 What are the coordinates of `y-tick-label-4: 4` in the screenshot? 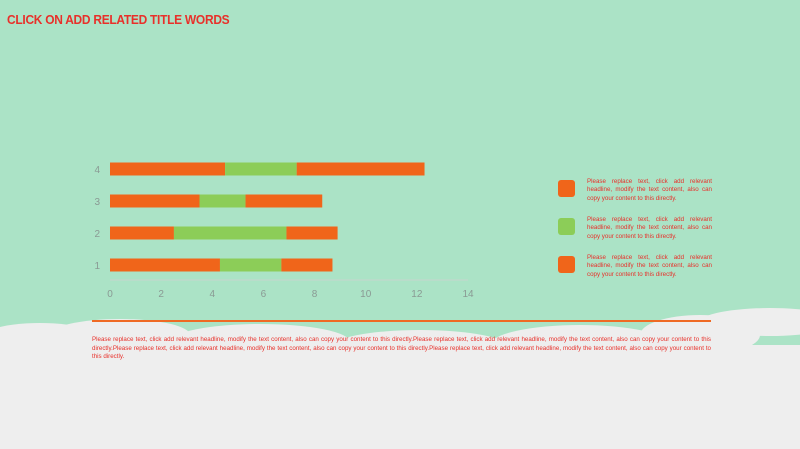 It's located at (97, 170).